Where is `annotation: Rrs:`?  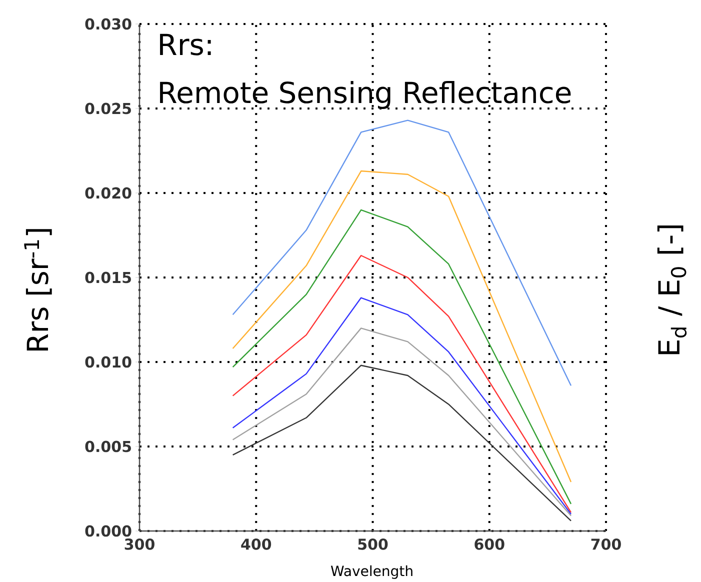
annotation: Rrs: is located at coordinates (185, 45).